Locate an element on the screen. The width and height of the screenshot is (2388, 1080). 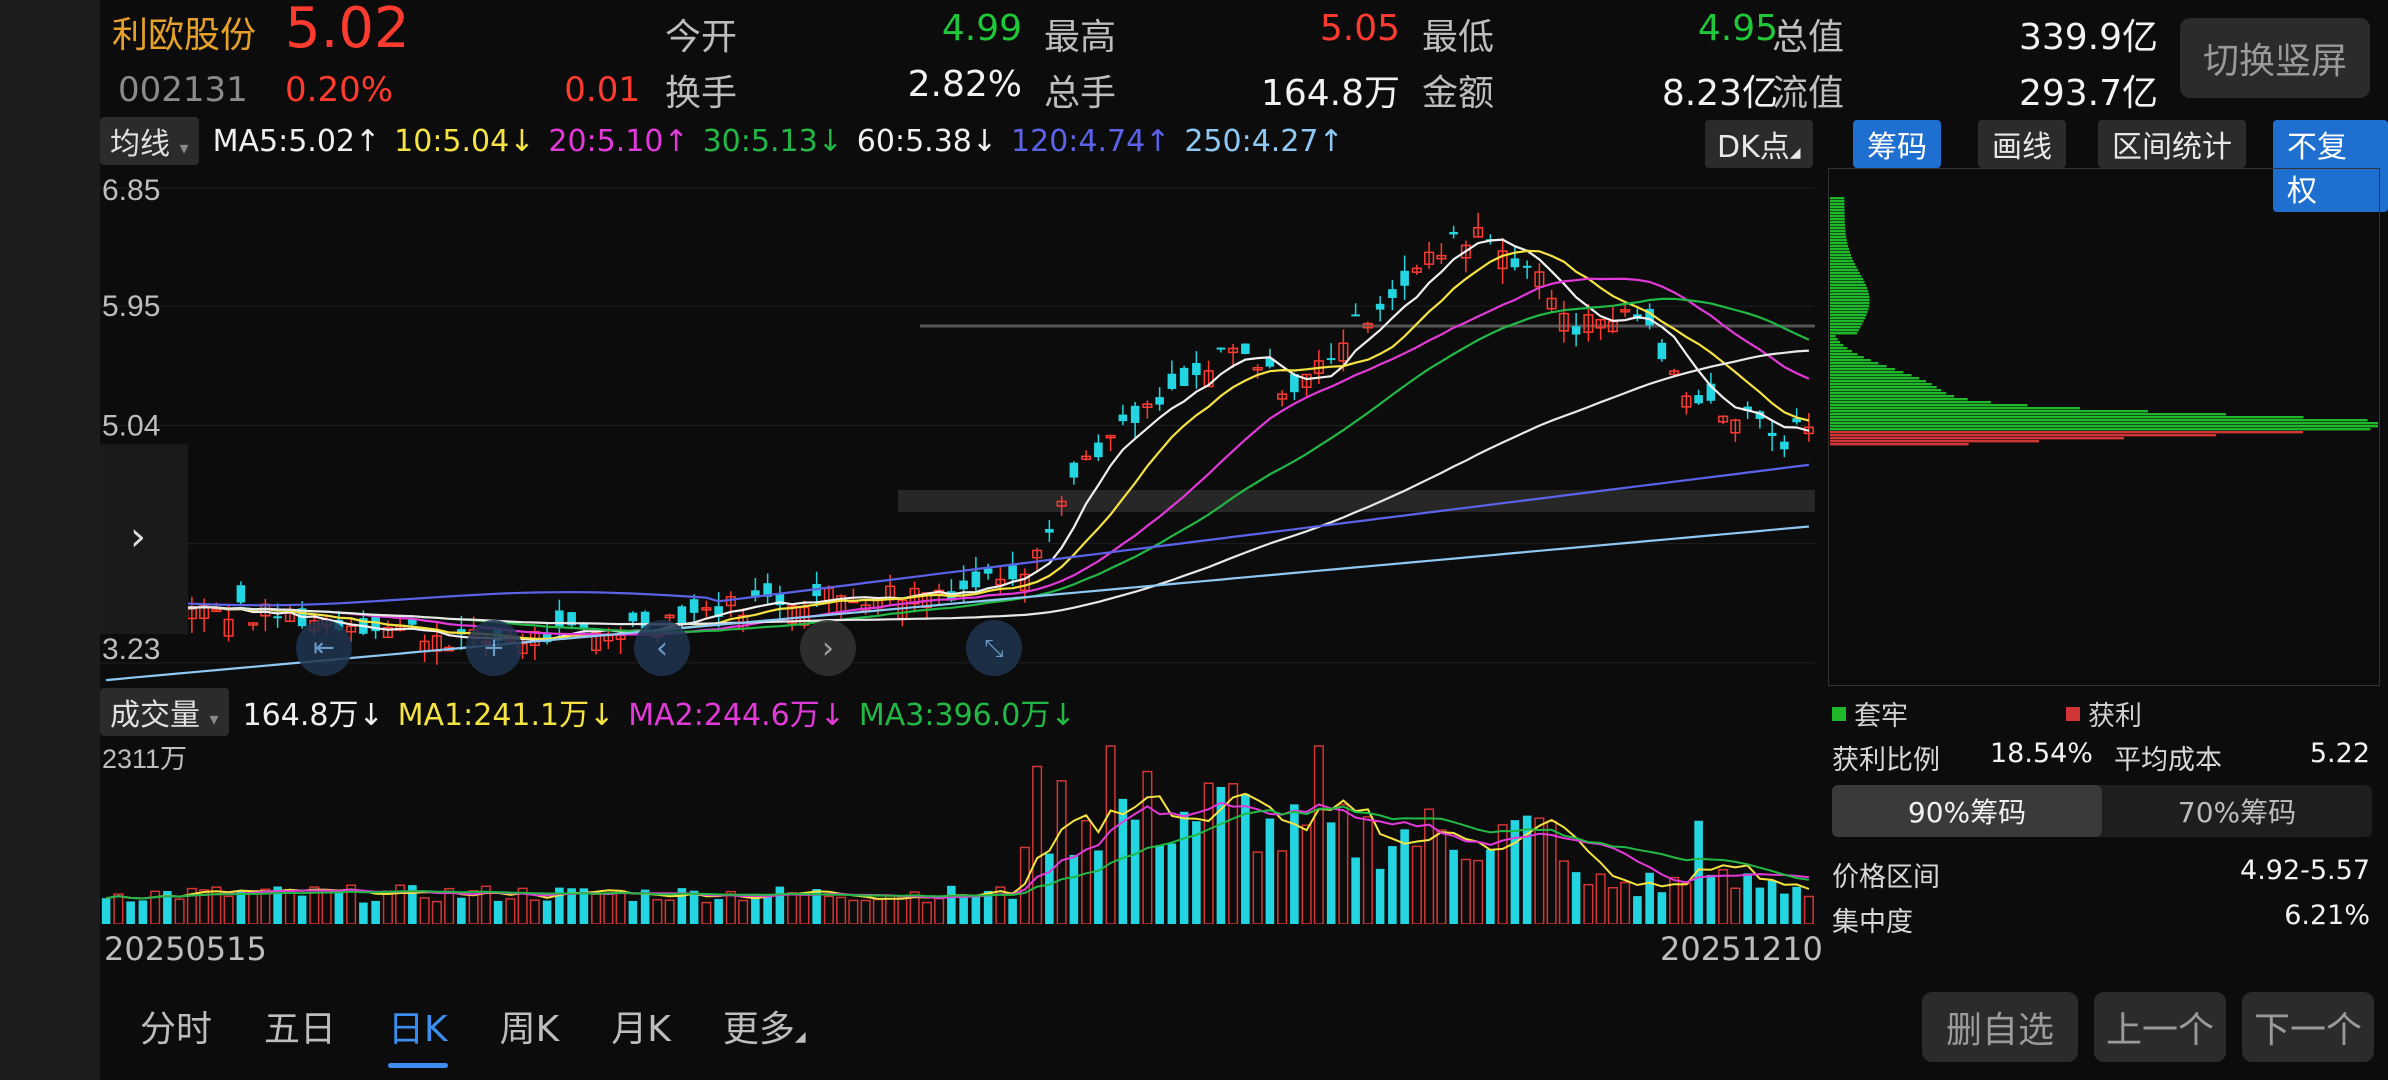
vol-ma1-line is located at coordinates (957, 846).